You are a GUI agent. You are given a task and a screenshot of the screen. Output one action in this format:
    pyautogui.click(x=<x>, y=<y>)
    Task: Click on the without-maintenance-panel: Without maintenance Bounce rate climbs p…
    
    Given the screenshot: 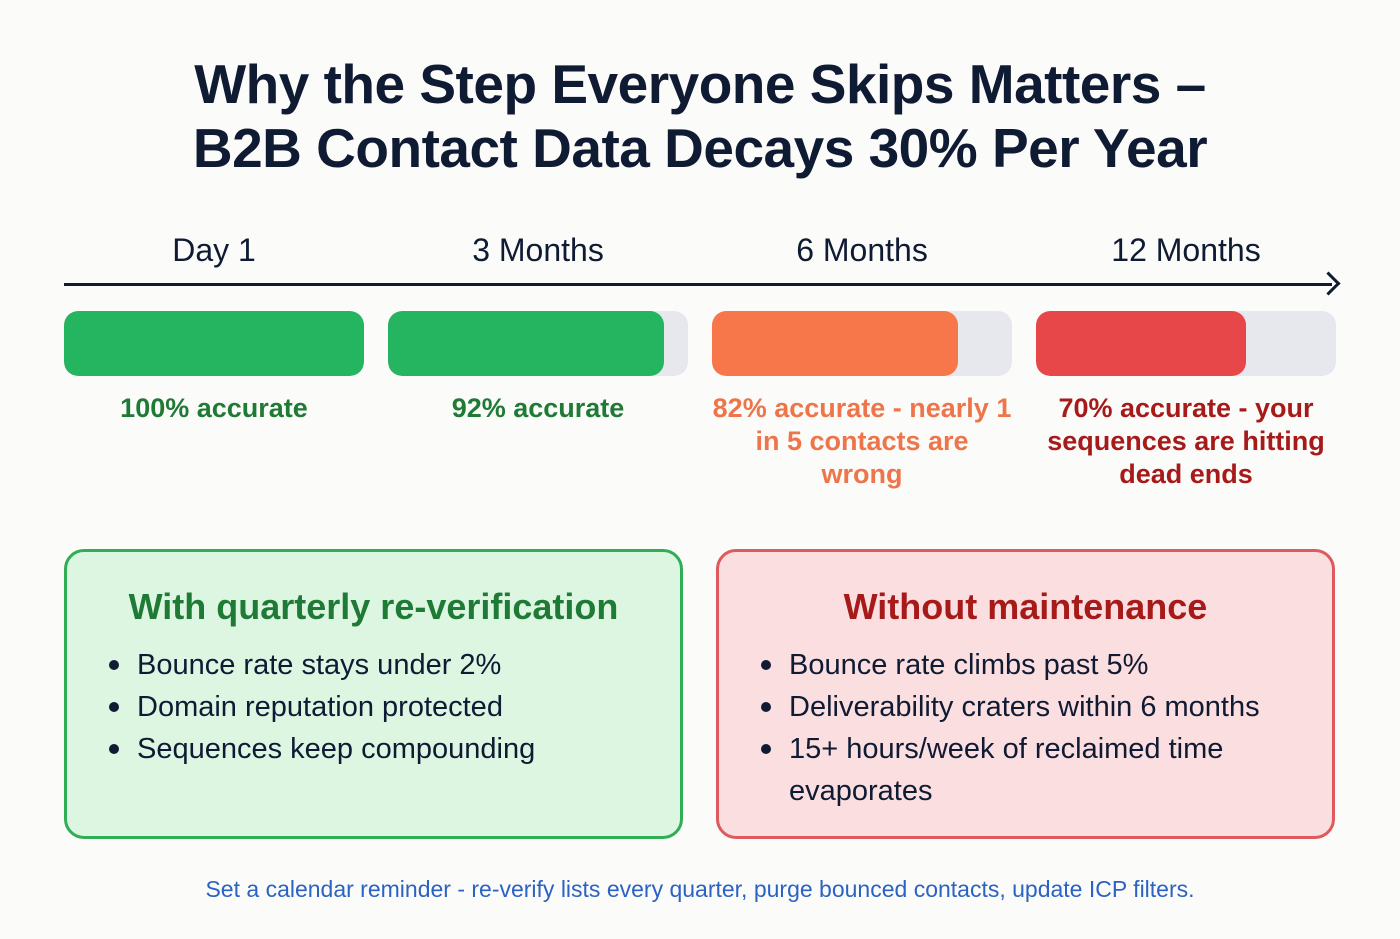 What is the action you would take?
    pyautogui.click(x=1025, y=694)
    